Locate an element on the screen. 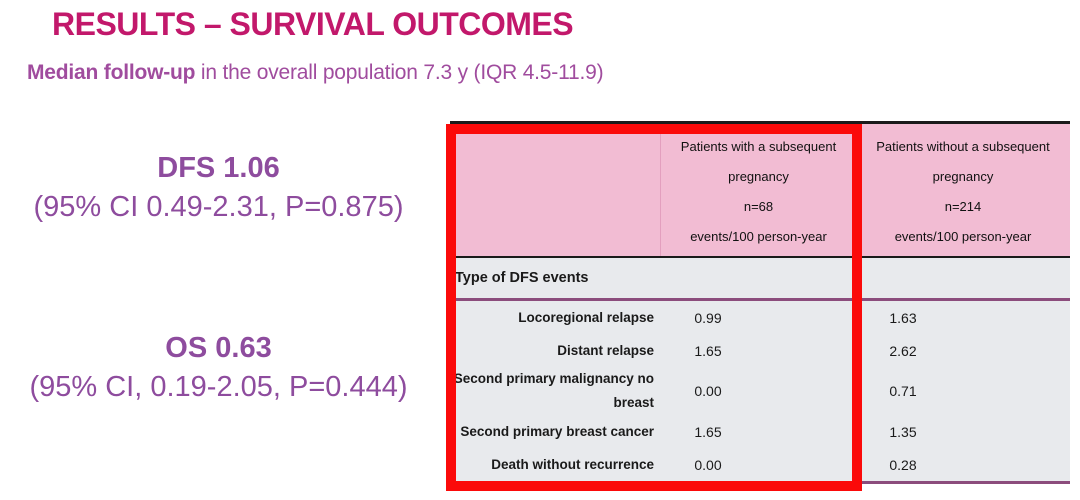 Image resolution: width=1080 pixels, height=500 pixels. value-without-pregnancy: 1.63 is located at coordinates (903, 317).